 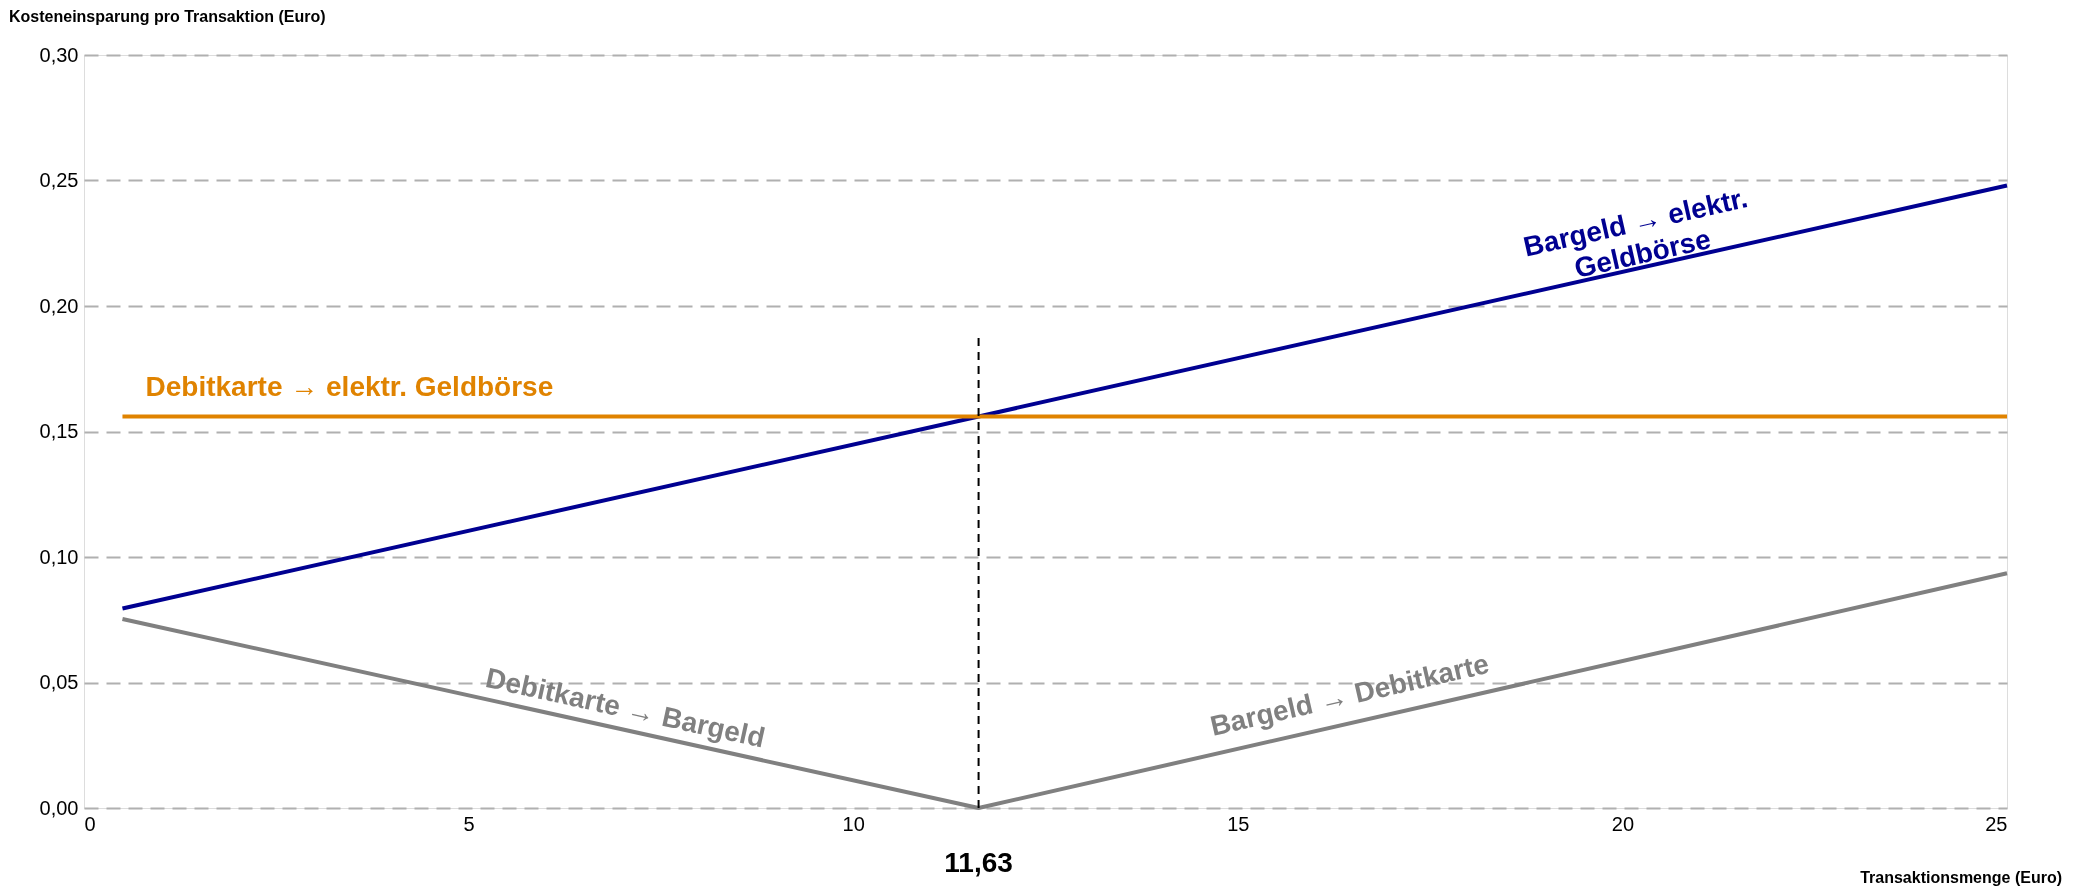 I want to click on series-label: Debitkarte → elektr. Geldbörse, so click(x=349, y=387).